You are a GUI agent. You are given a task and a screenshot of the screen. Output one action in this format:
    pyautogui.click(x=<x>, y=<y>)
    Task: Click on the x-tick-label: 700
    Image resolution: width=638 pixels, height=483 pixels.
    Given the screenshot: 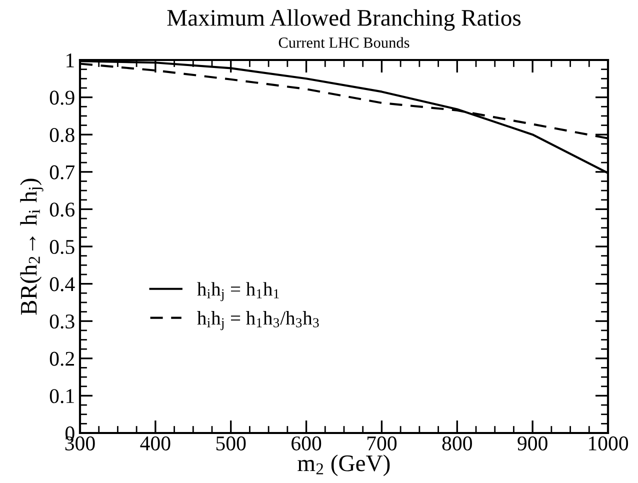 What is the action you would take?
    pyautogui.click(x=382, y=443)
    